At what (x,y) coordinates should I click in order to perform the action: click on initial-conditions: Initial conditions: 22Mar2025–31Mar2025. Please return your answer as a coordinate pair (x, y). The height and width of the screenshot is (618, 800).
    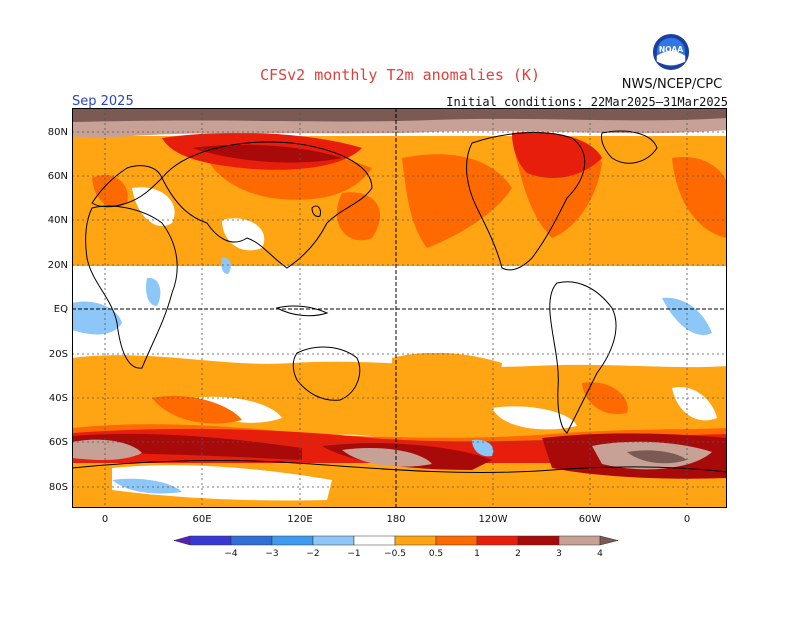
    Looking at the image, I should click on (587, 102).